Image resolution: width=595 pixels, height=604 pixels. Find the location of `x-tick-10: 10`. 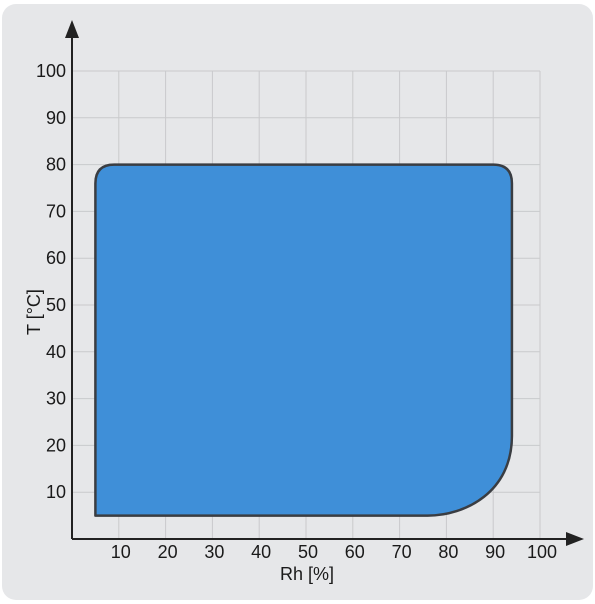

x-tick-10: 10 is located at coordinates (121, 552).